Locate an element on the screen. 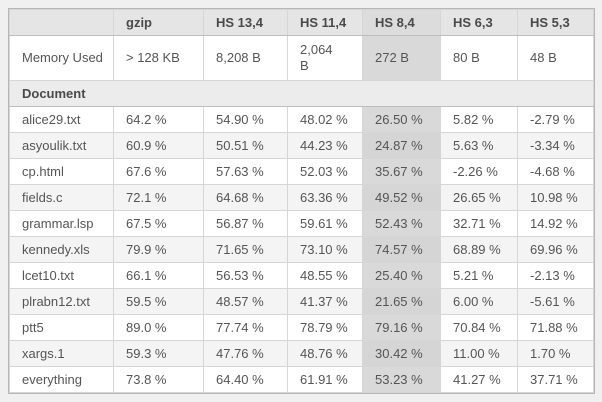  value-cell: 59.3 % is located at coordinates (158, 353).